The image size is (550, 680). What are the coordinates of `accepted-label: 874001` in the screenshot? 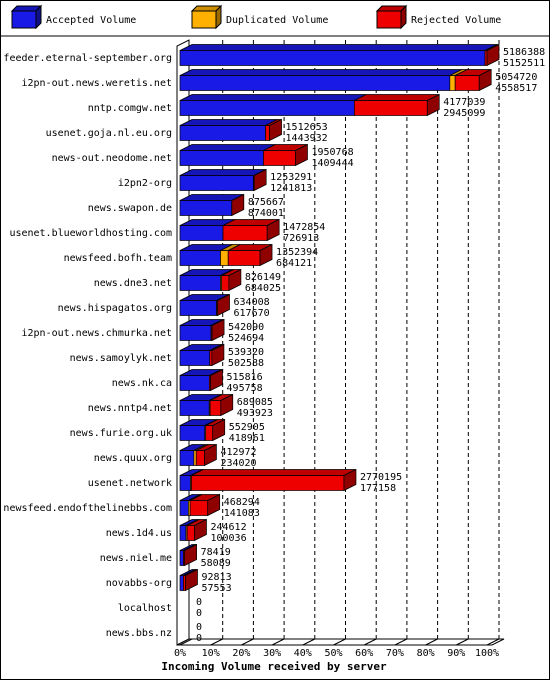 It's located at (266, 213).